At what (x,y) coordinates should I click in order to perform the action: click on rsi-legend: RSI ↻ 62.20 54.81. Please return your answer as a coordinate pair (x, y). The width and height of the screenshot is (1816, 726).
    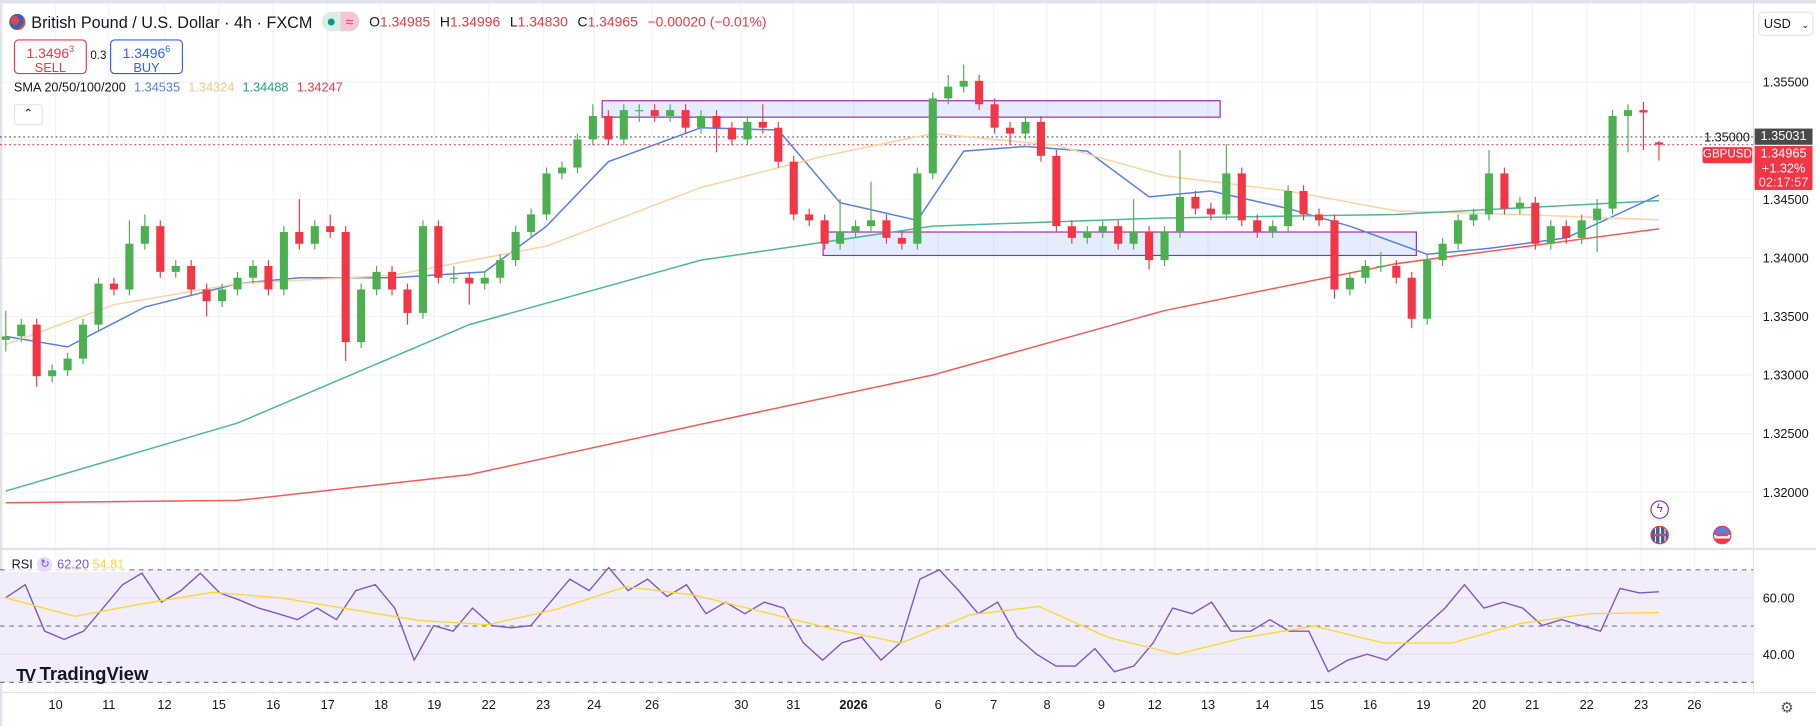
    Looking at the image, I should click on (68, 565).